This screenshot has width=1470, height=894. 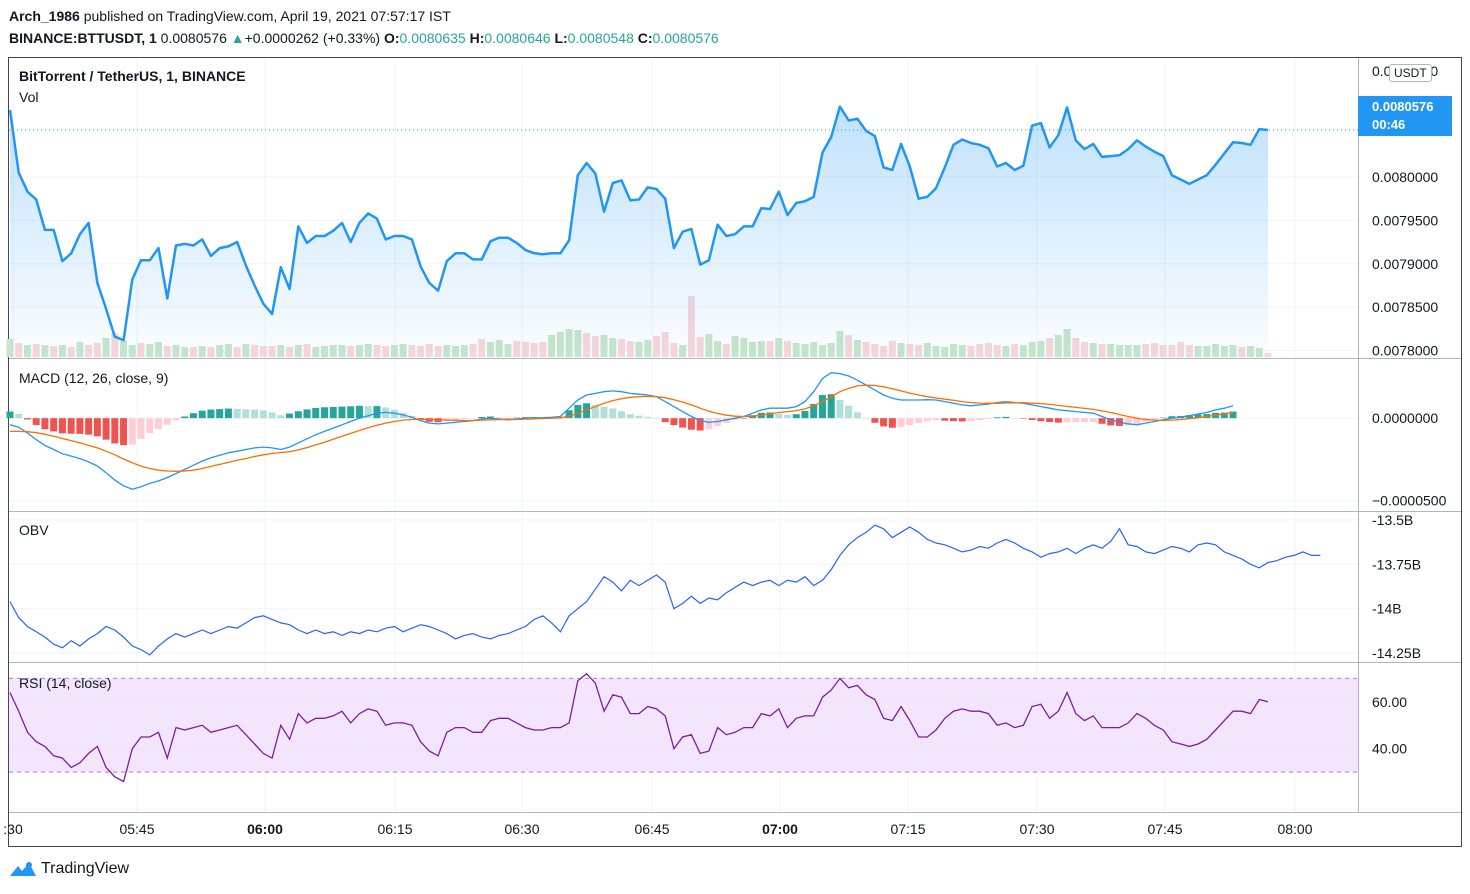 What do you see at coordinates (1389, 124) in the screenshot?
I see `bar-countdown: 00:46` at bounding box center [1389, 124].